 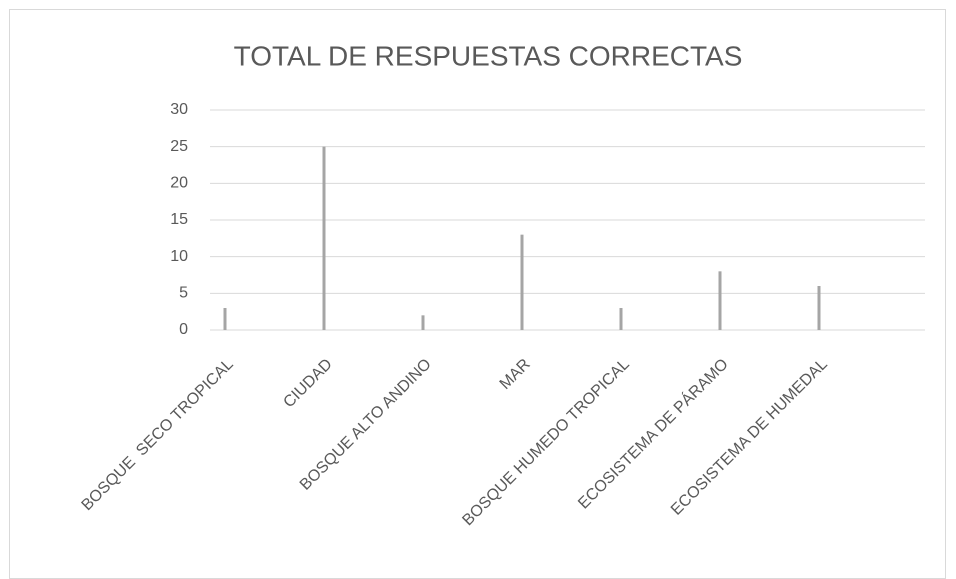 What do you see at coordinates (183, 329) in the screenshot?
I see `y-tick-label: 0` at bounding box center [183, 329].